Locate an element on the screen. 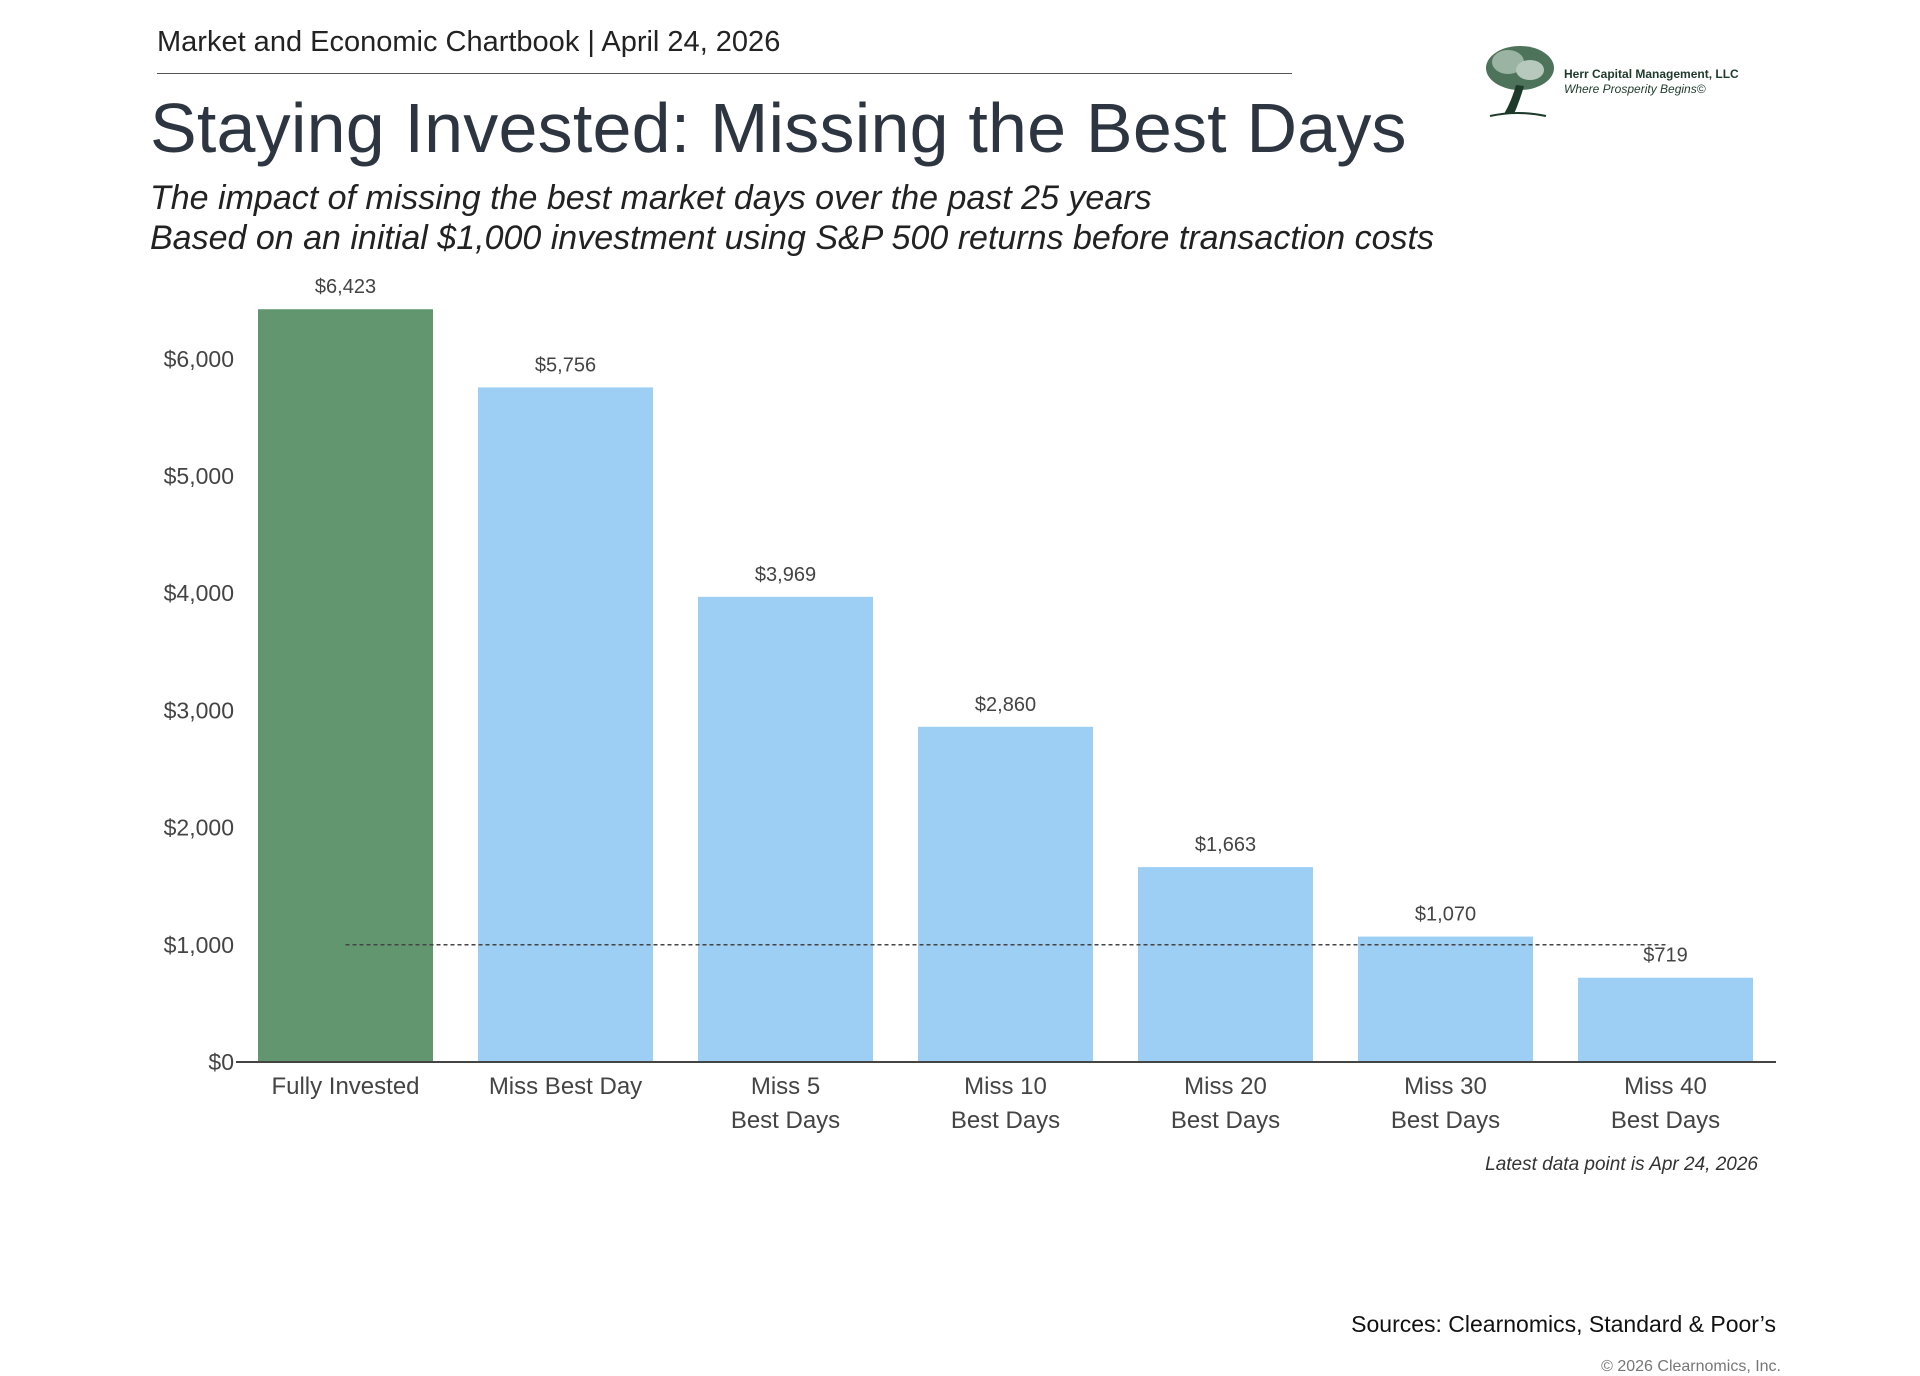 This screenshot has width=1920, height=1376. data-label: $1,070 is located at coordinates (1445, 915).